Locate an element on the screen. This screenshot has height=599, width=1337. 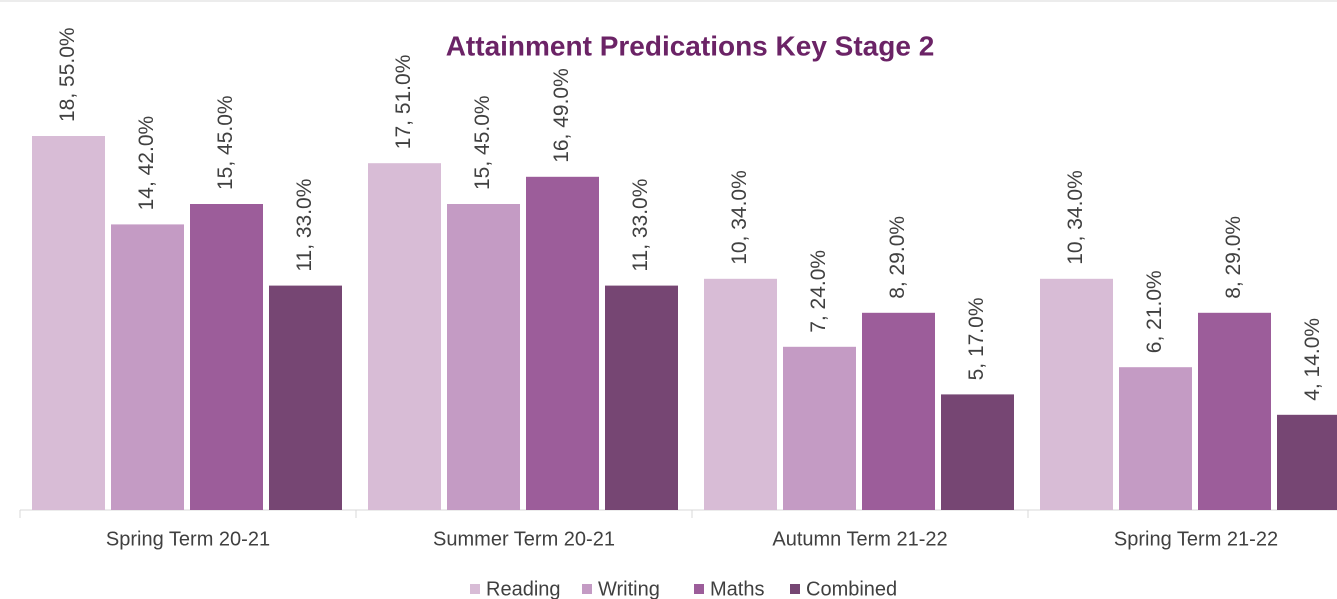
legend-label: Reading is located at coordinates (523, 588).